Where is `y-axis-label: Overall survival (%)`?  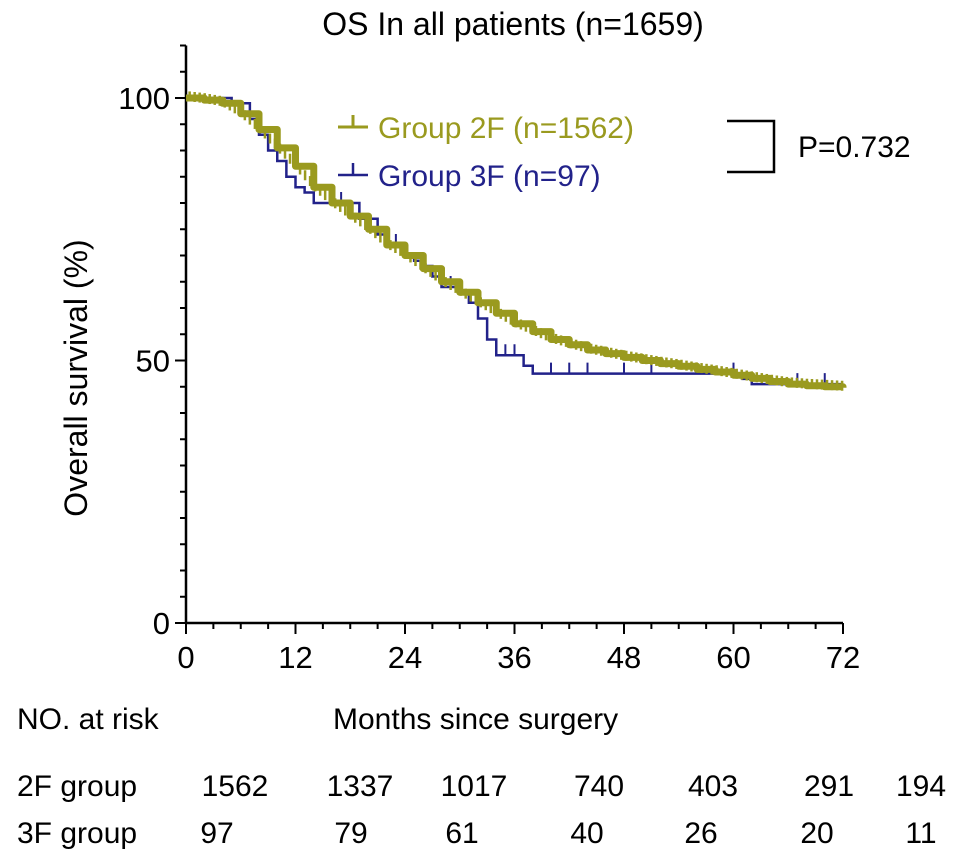 y-axis-label: Overall survival (%) is located at coordinates (76, 377).